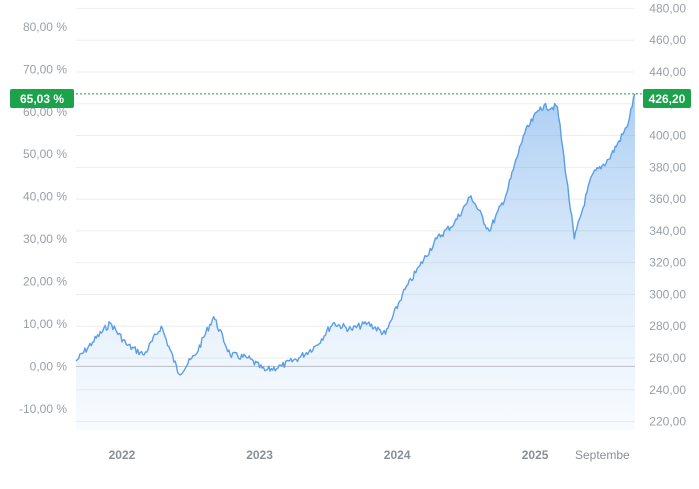 This screenshot has height=489, width=699. I want to click on left-tick-label: 80,00 %, so click(45, 27).